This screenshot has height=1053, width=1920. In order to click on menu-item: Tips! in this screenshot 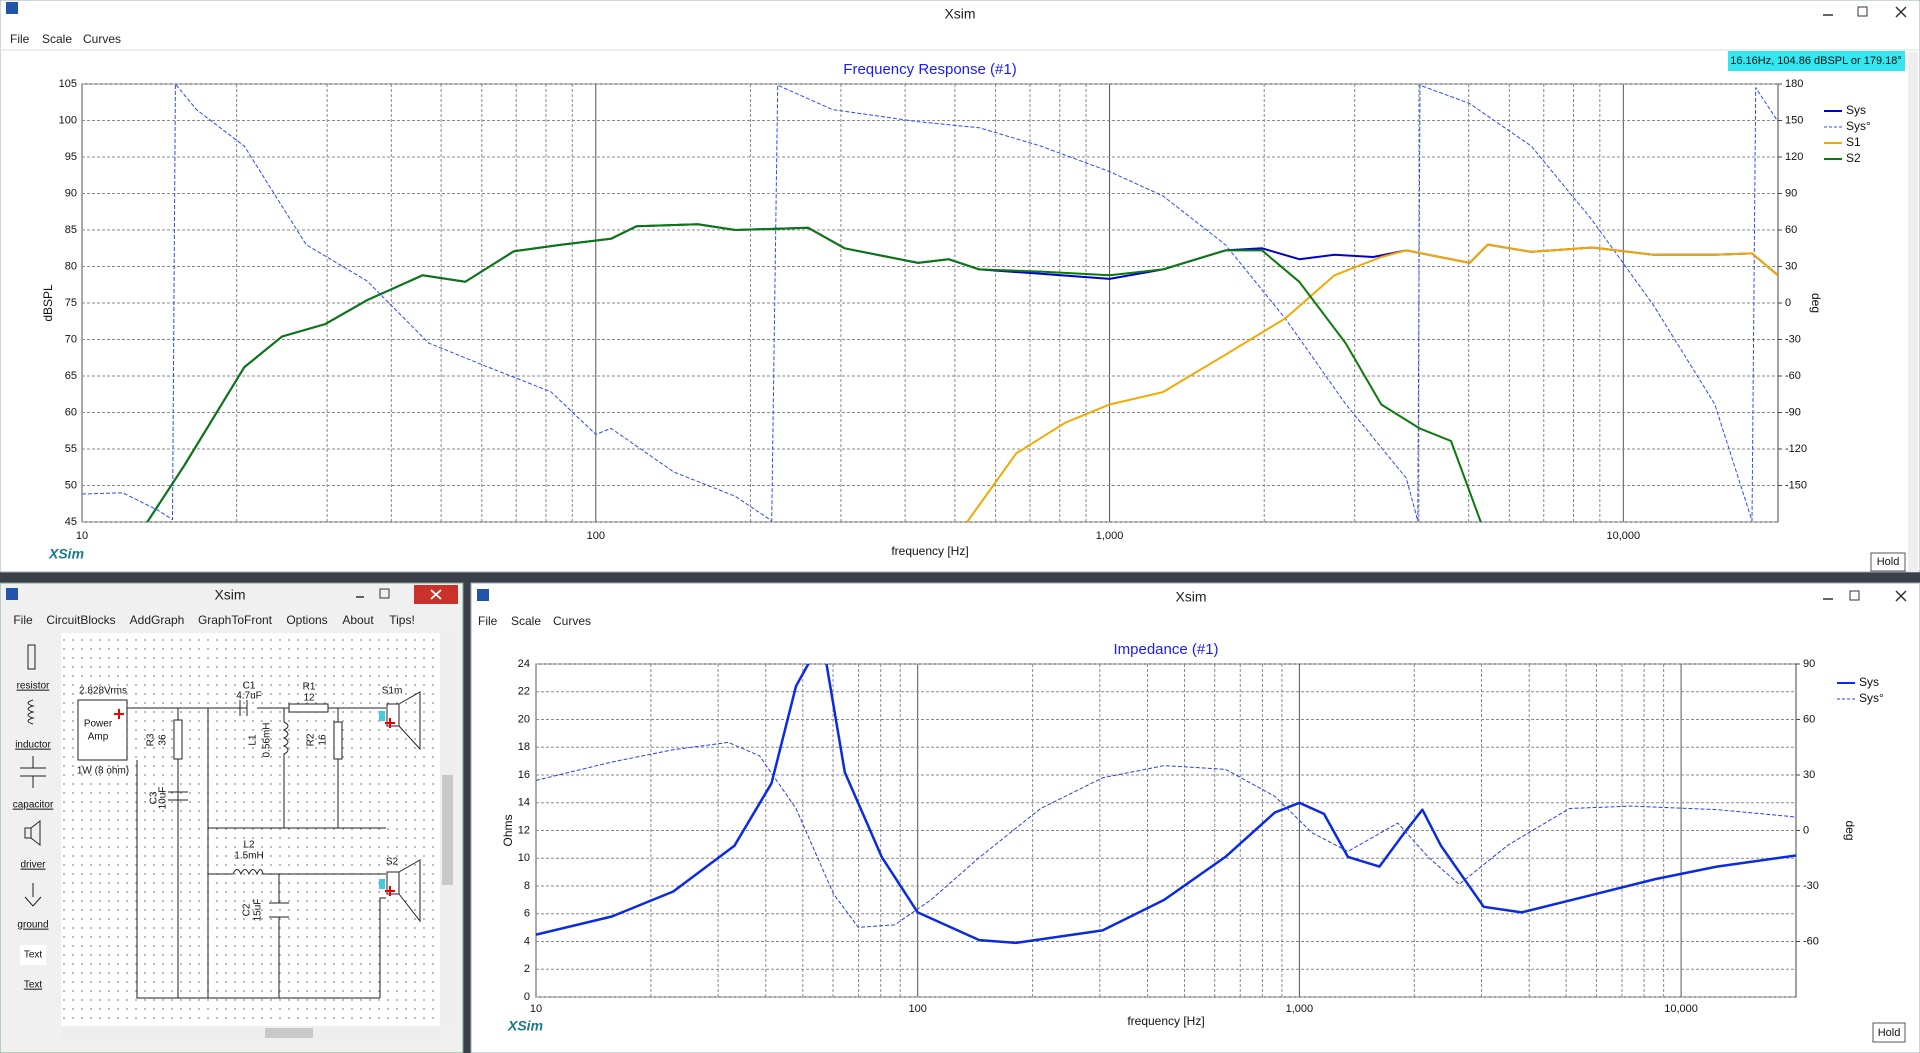, I will do `click(402, 620)`.